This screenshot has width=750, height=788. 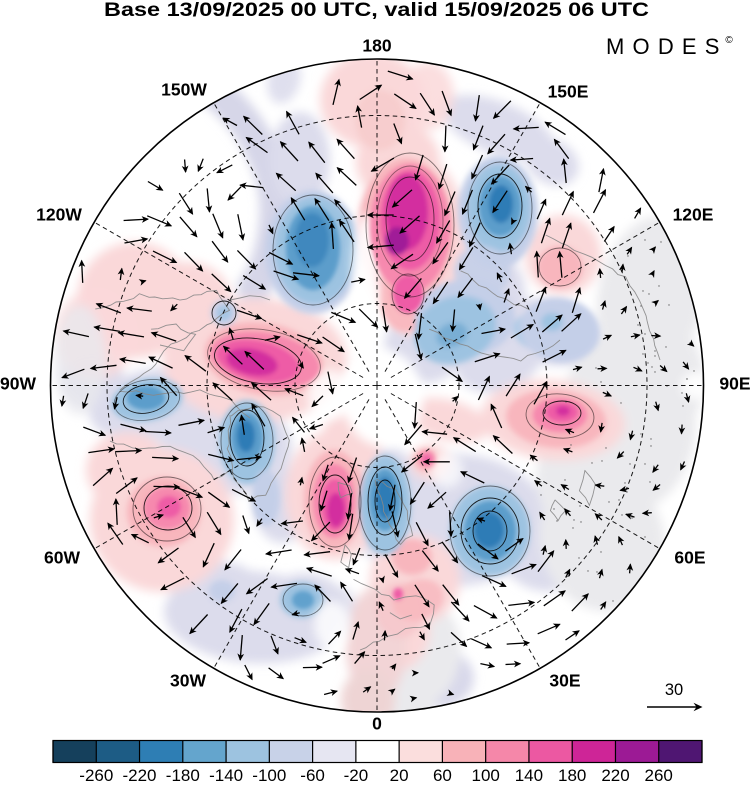 I want to click on svg-text: 60W, so click(x=62, y=557).